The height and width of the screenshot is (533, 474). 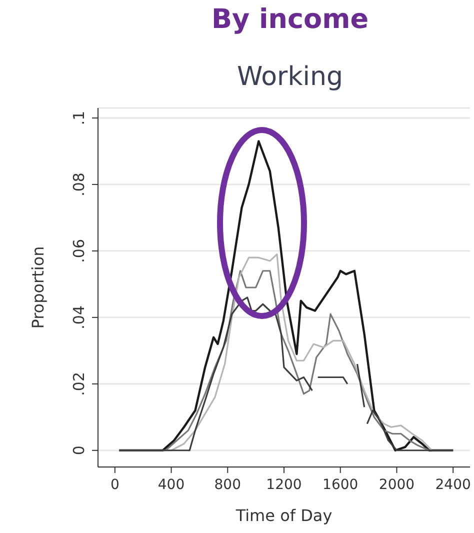 I want to click on x-tick-label: 1600, so click(x=340, y=485).